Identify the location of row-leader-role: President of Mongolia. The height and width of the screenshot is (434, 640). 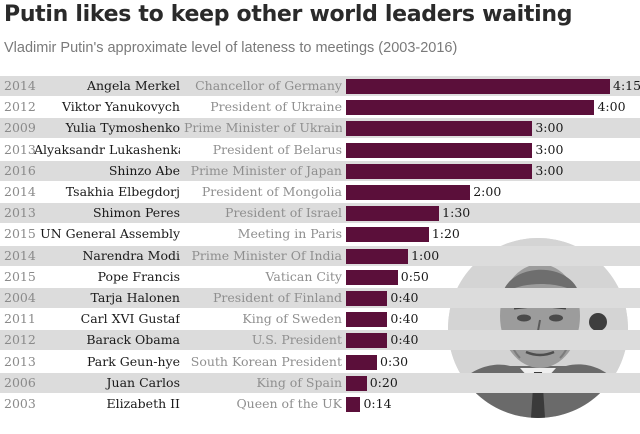
(271, 191).